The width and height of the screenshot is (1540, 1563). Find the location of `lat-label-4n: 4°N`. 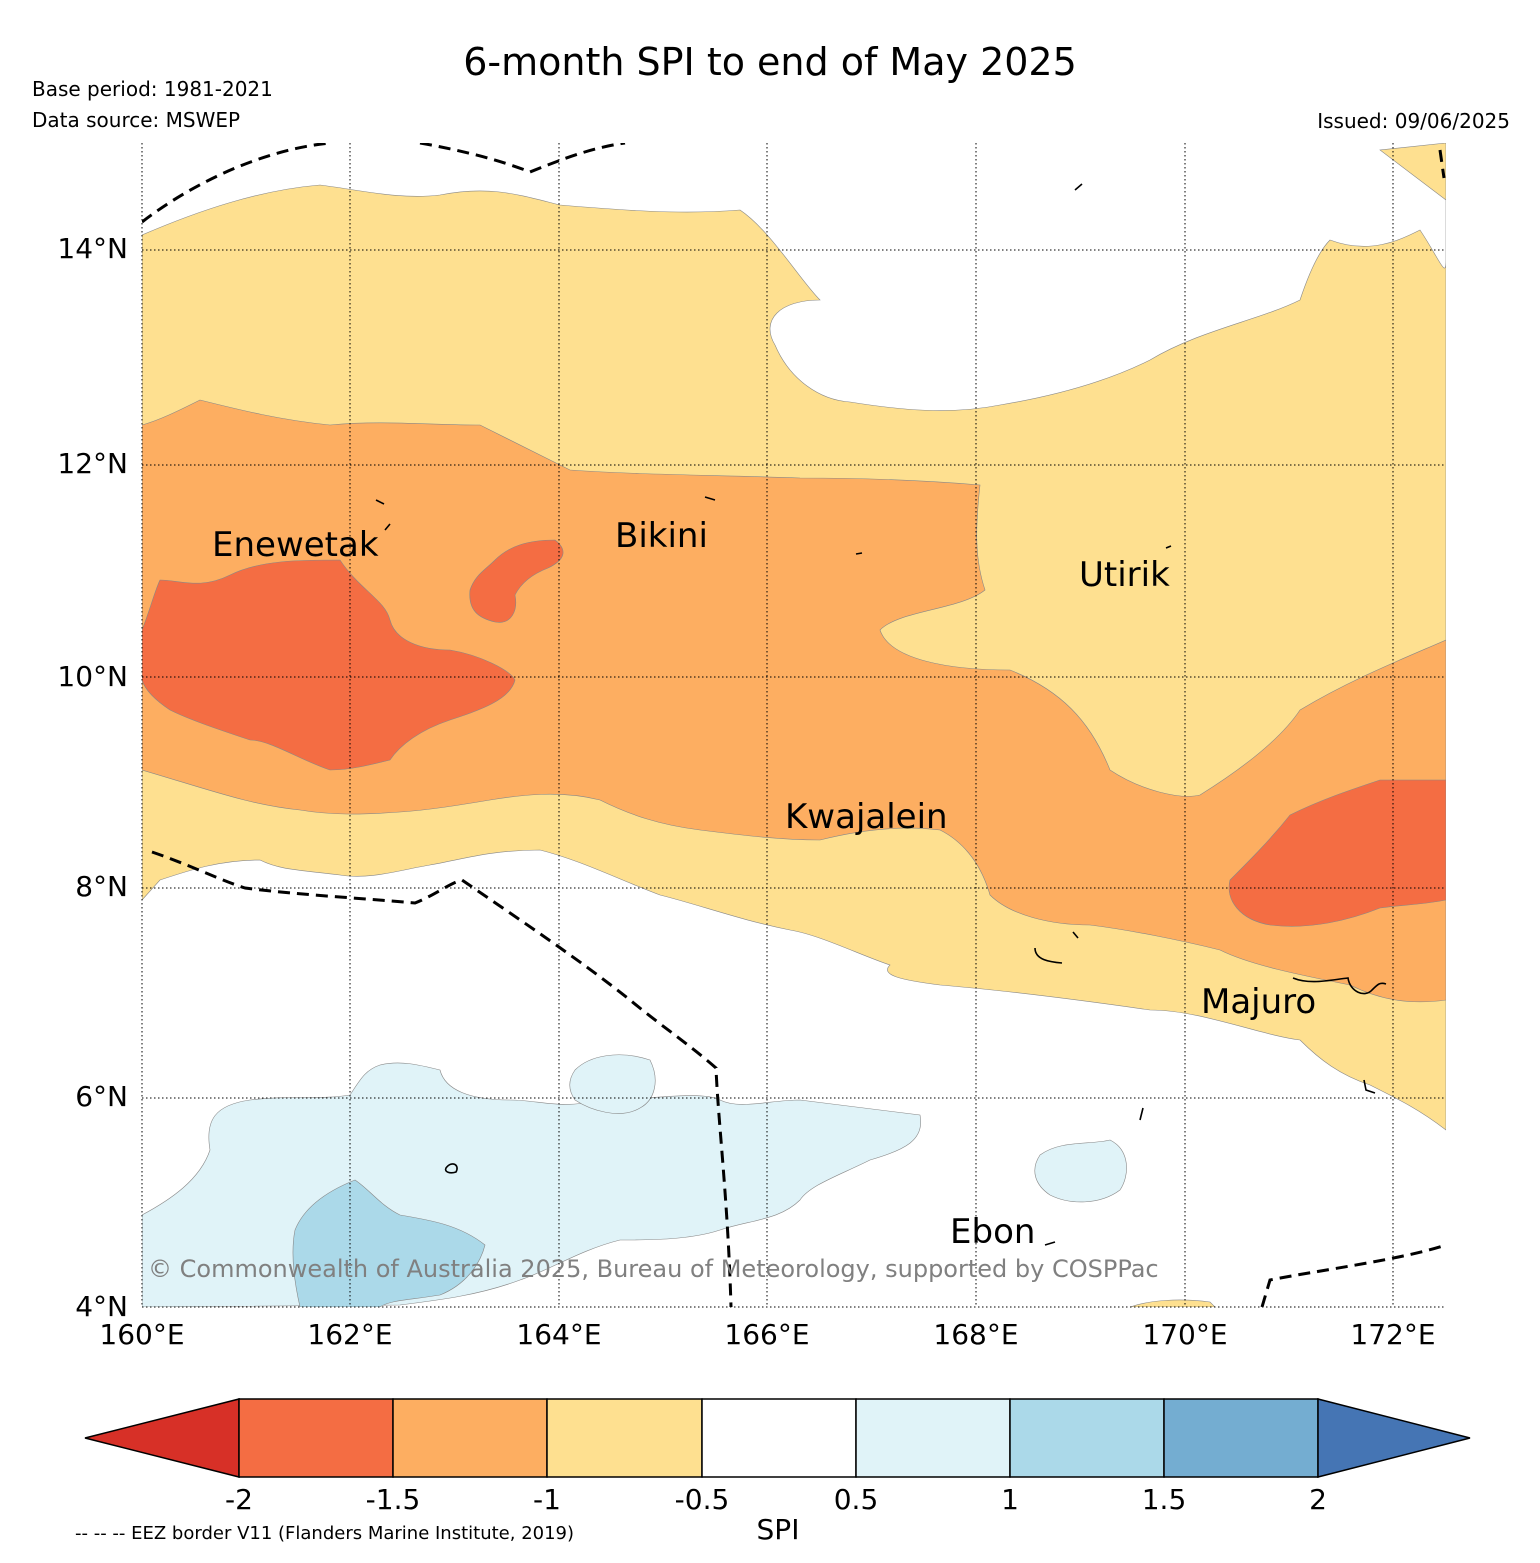

lat-label-4n: 4°N is located at coordinates (101, 1306).